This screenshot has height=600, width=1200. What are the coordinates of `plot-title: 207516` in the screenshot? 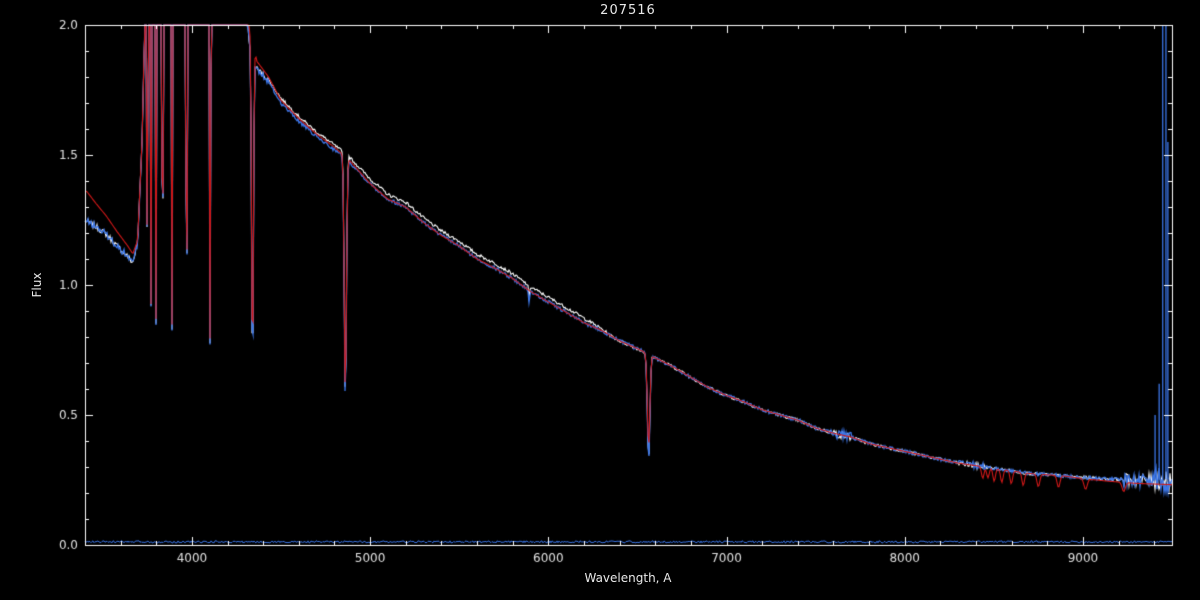 It's located at (628, 10).